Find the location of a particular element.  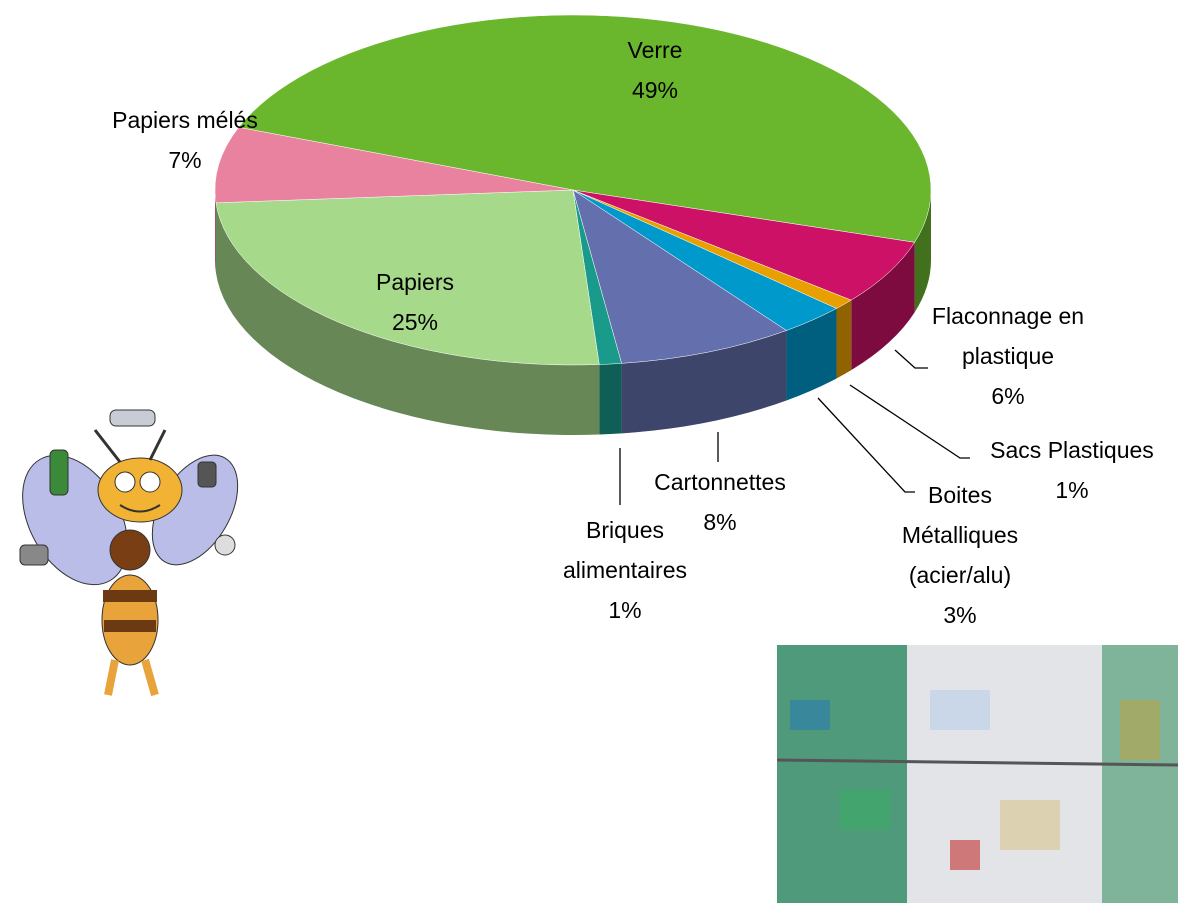

category-label: Cartonnettes is located at coordinates (720, 482).